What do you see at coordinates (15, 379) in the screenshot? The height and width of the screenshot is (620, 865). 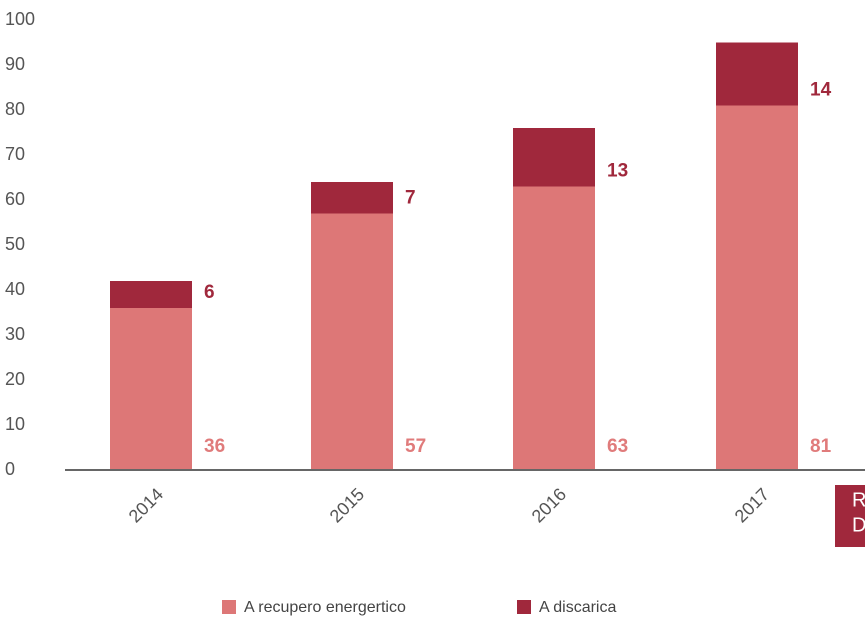 I see `y-tick-label: 20` at bounding box center [15, 379].